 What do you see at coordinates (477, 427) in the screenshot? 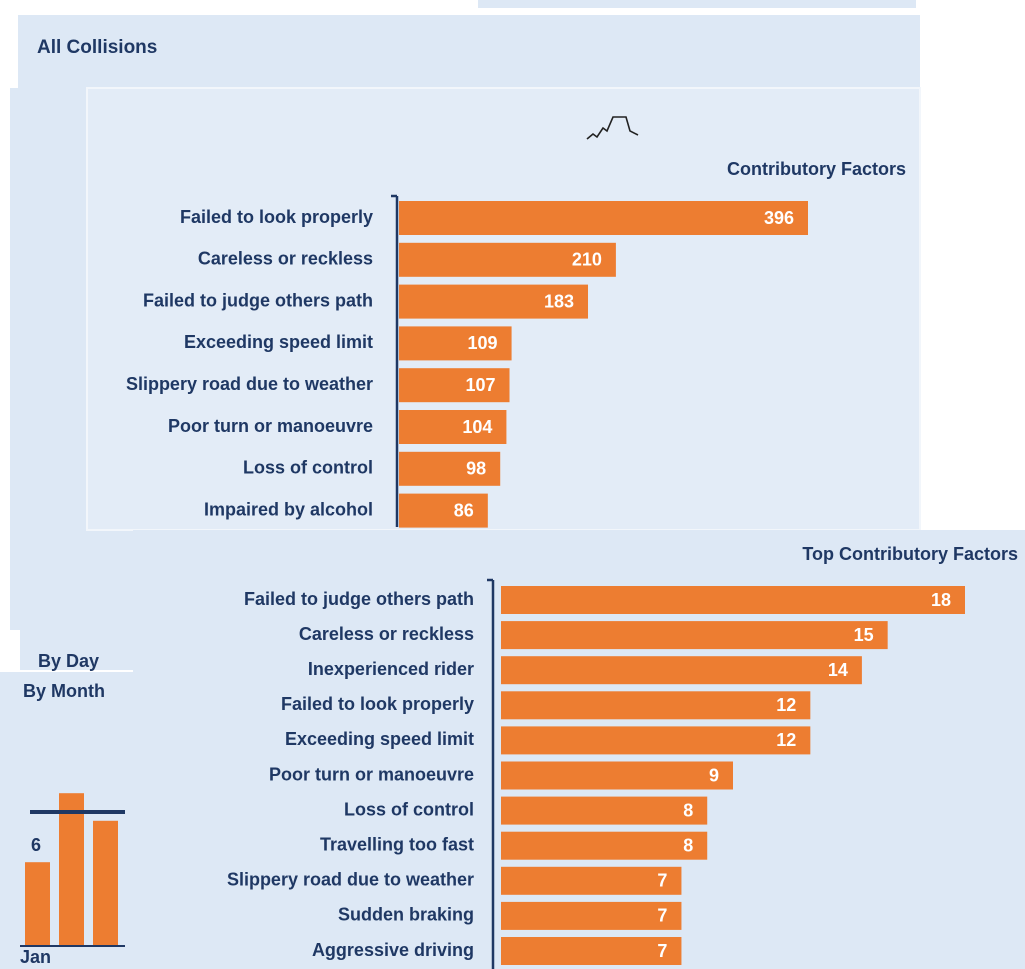
I see `value-label: 104` at bounding box center [477, 427].